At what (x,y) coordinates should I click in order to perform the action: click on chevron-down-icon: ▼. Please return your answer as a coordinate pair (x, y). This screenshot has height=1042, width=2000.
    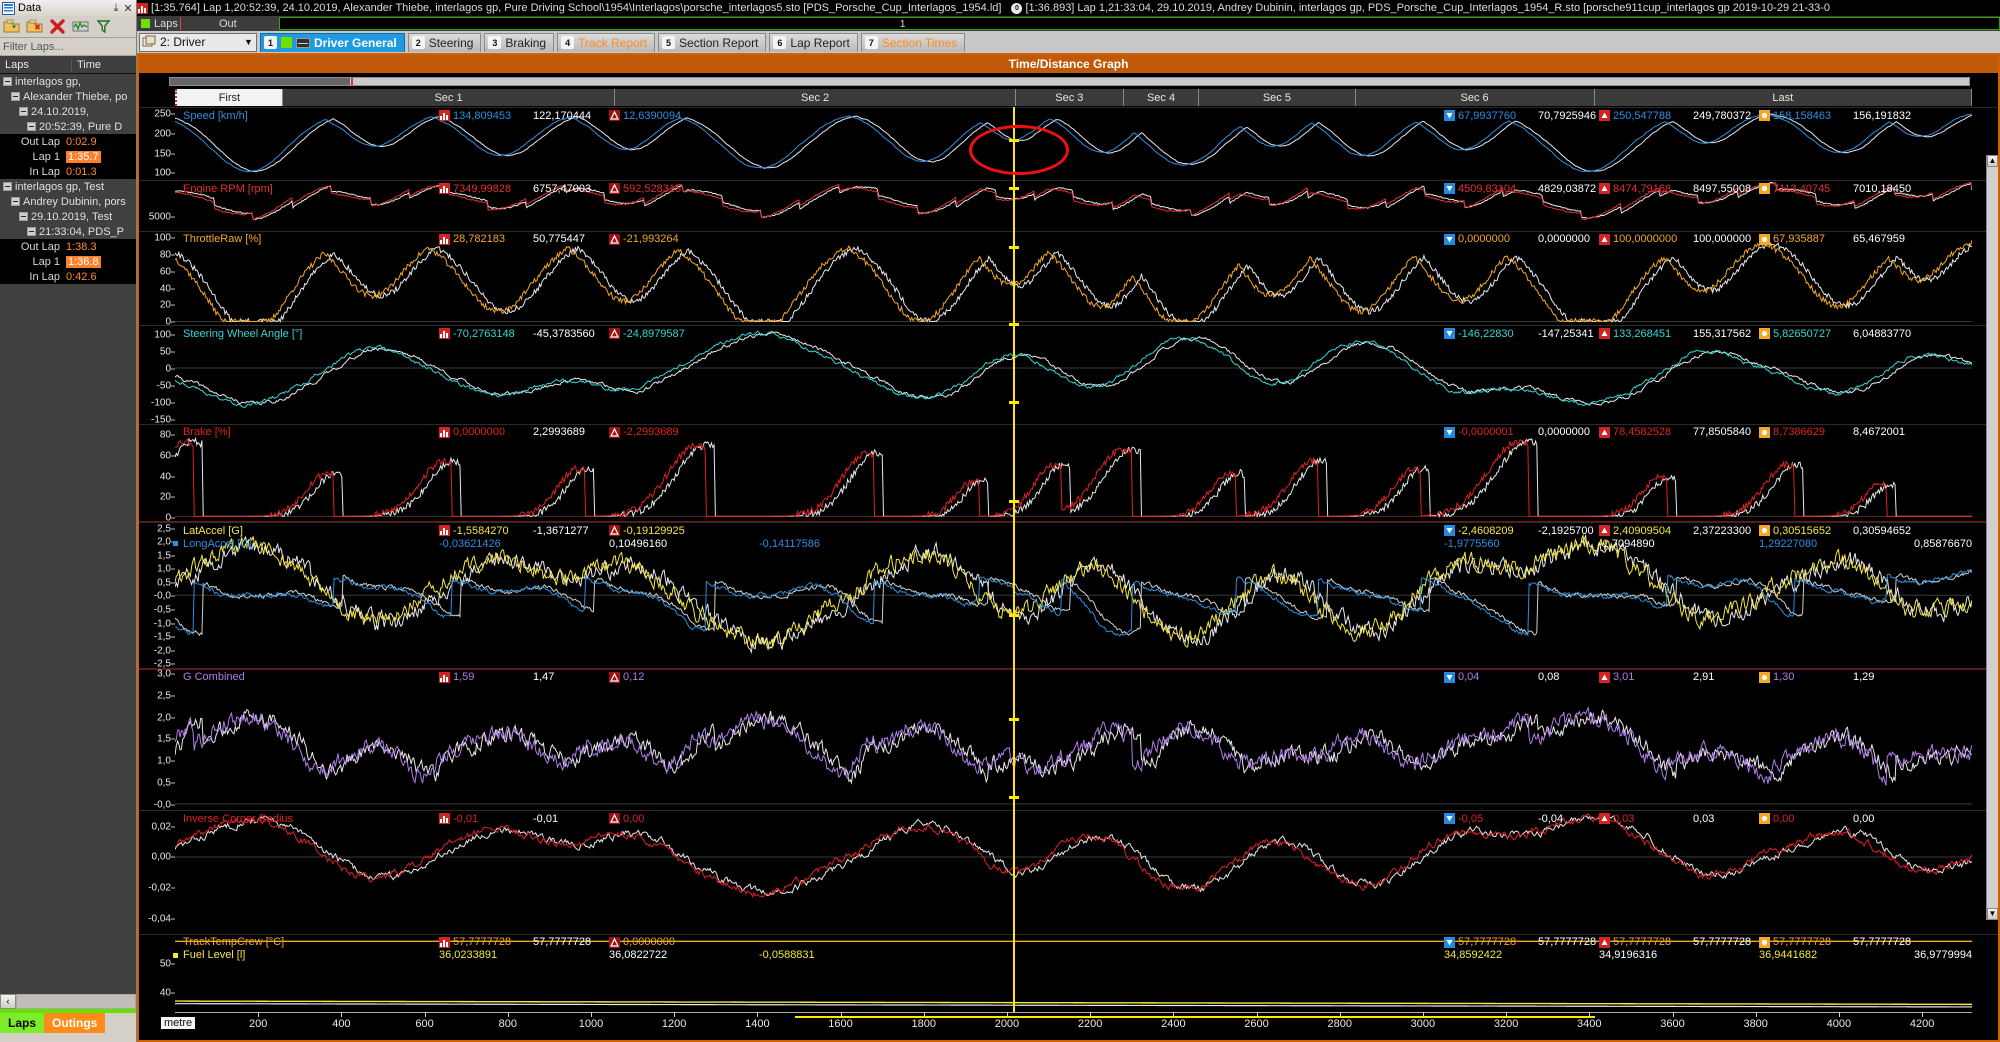
    Looking at the image, I should click on (248, 42).